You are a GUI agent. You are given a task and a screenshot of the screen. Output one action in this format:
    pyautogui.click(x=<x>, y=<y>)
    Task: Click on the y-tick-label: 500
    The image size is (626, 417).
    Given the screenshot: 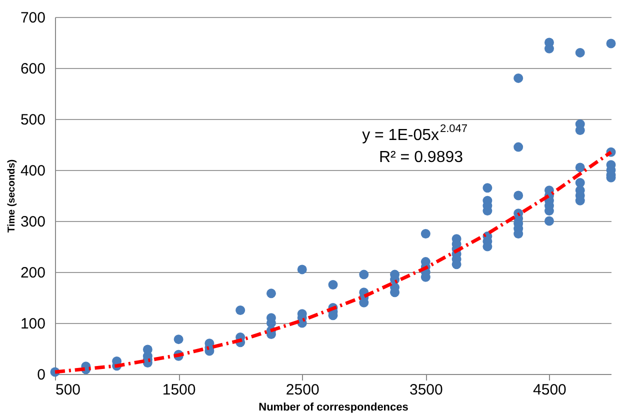 What is the action you would take?
    pyautogui.click(x=33, y=120)
    